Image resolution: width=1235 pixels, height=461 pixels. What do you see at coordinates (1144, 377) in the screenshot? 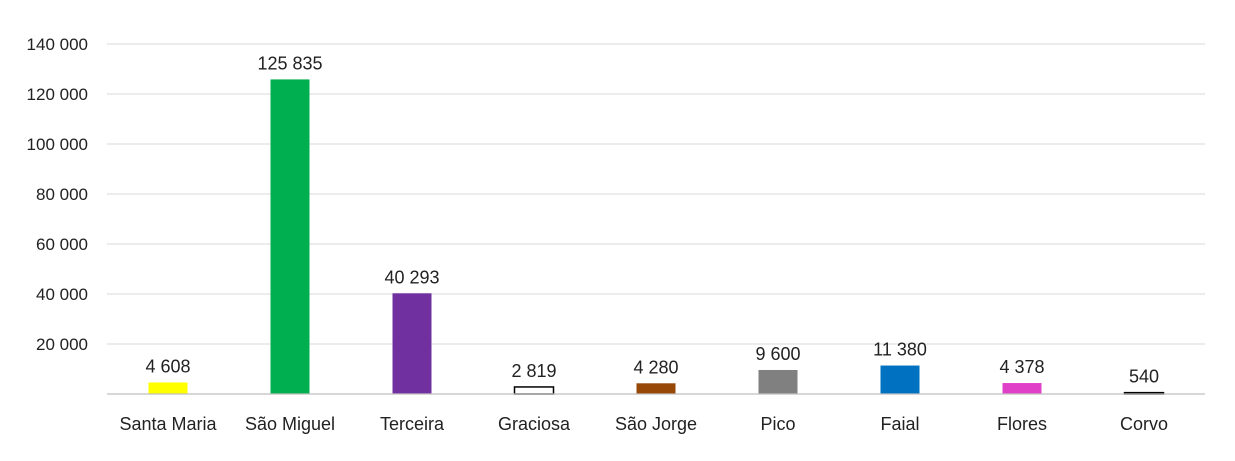
I see `data-label: 540` at bounding box center [1144, 377].